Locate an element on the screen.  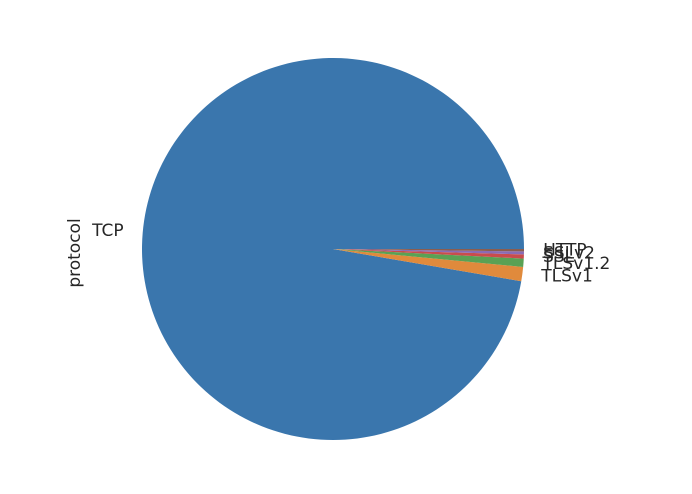
pie-label-http: HTTP is located at coordinates (565, 250).